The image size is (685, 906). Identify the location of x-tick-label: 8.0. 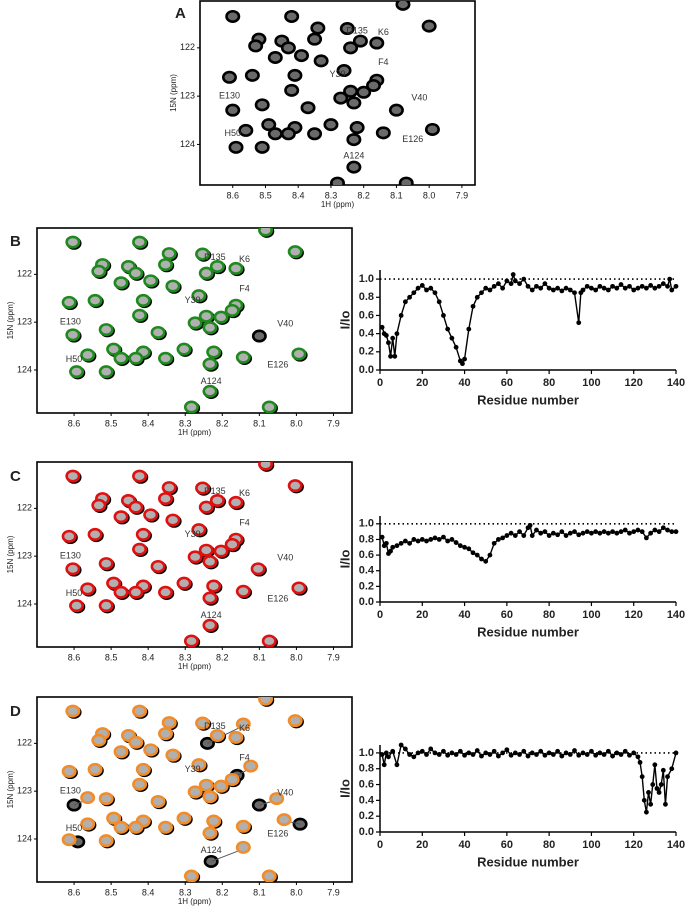
(429, 195).